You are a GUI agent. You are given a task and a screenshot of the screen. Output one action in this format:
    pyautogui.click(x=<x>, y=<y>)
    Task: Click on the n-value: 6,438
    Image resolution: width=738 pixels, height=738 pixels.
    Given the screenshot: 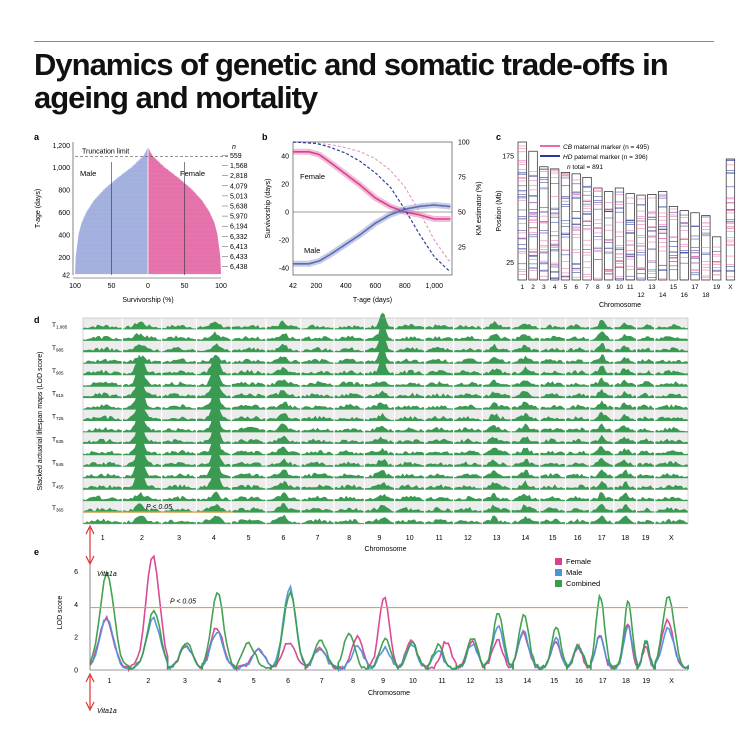 What is the action you would take?
    pyautogui.click(x=239, y=267)
    